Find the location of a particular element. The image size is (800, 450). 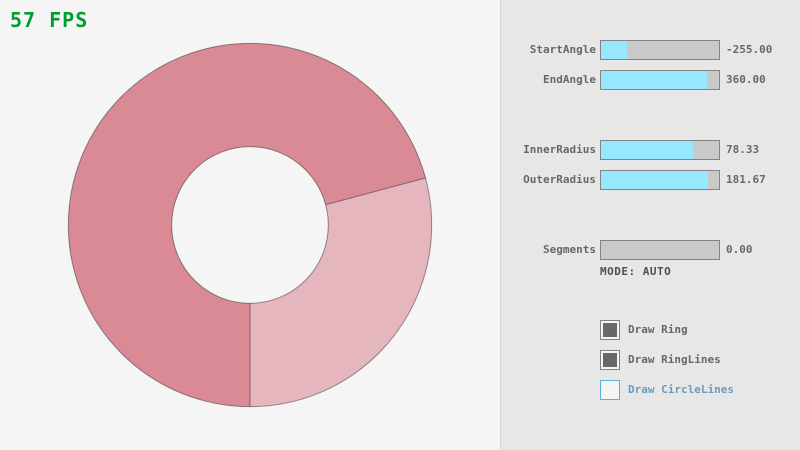

outerradius-value: 181.67 is located at coordinates (746, 179).